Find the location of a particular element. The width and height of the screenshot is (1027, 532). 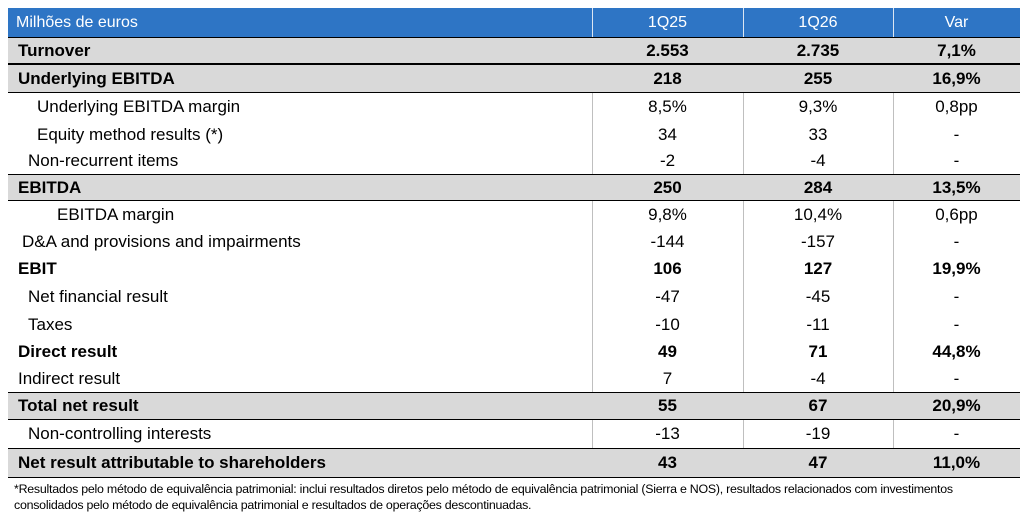

table-row: Net financial result -47 -45 - is located at coordinates (514, 297).